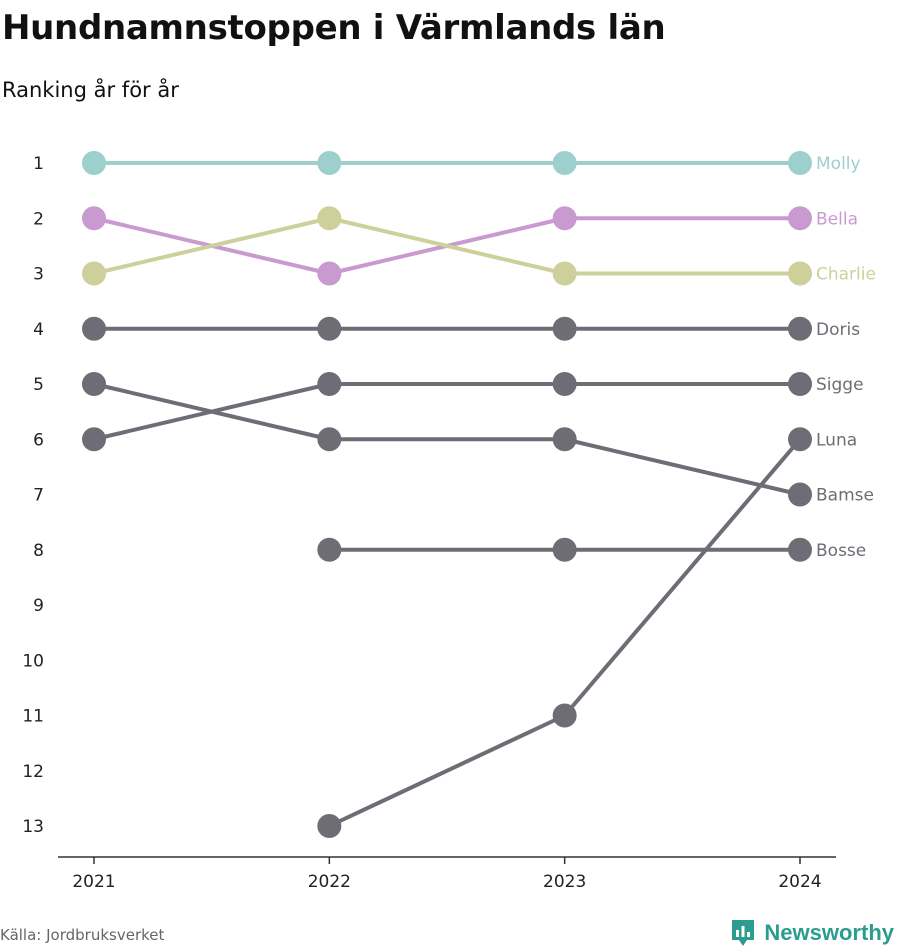  What do you see at coordinates (38, 275) in the screenshot?
I see `y-tick-label: 3` at bounding box center [38, 275].